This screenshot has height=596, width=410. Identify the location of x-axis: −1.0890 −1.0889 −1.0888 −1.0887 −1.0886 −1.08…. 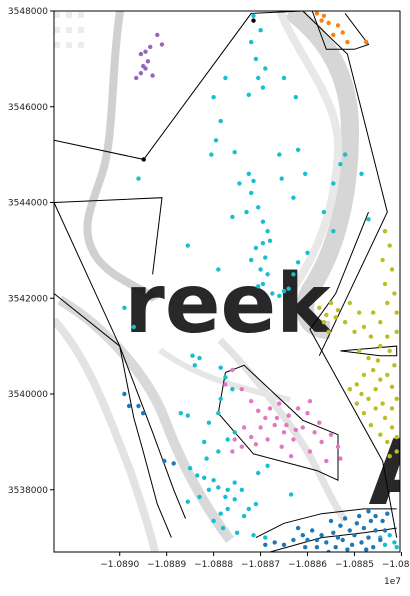
(255, 561).